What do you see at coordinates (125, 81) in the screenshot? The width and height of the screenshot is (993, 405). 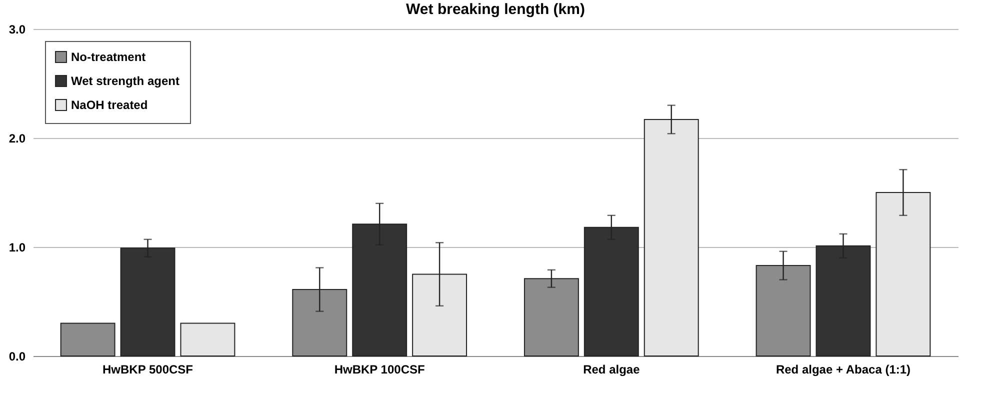 I see `legend-label: Wet strength agent` at bounding box center [125, 81].